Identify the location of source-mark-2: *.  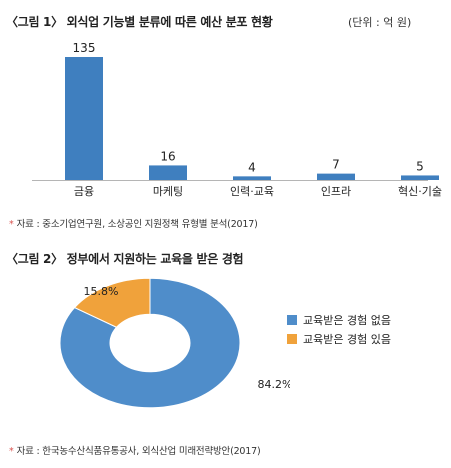
(11, 451).